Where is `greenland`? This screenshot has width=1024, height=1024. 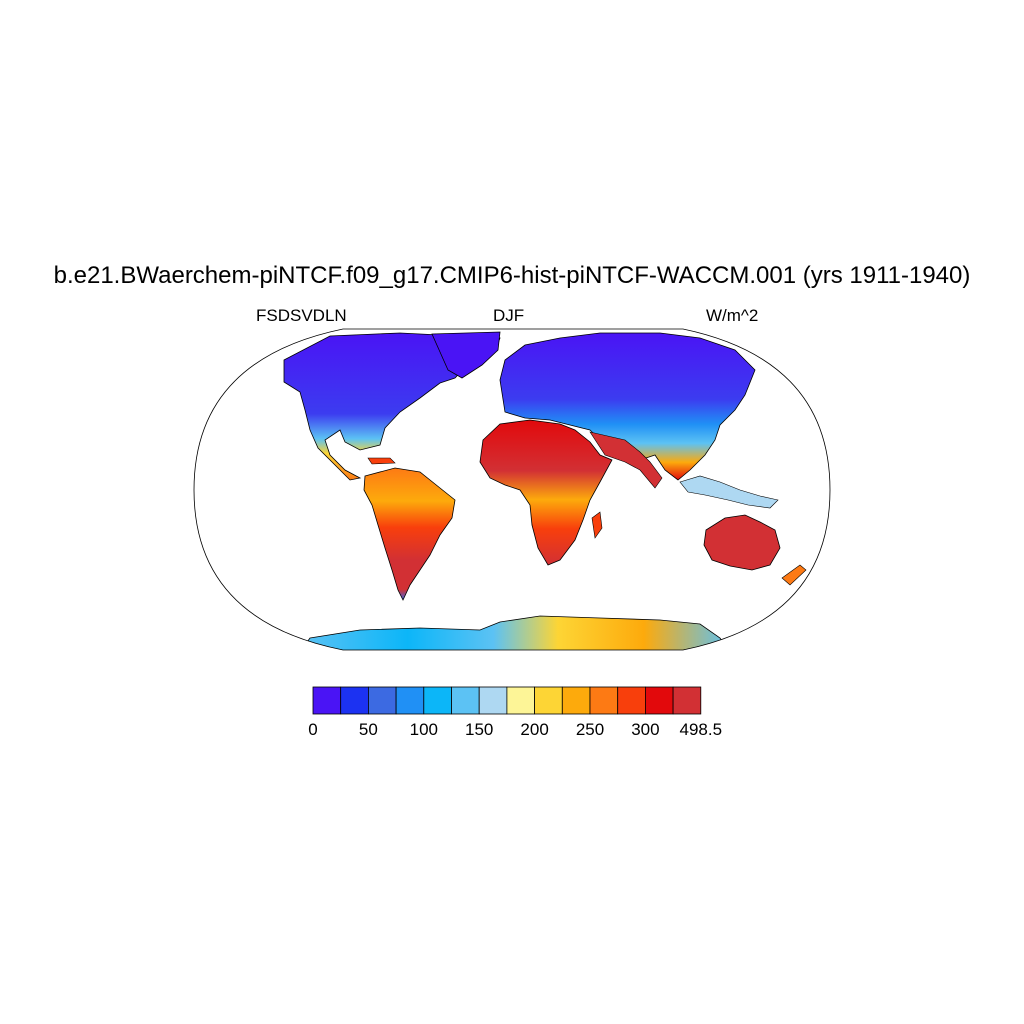
greenland is located at coordinates (466, 355).